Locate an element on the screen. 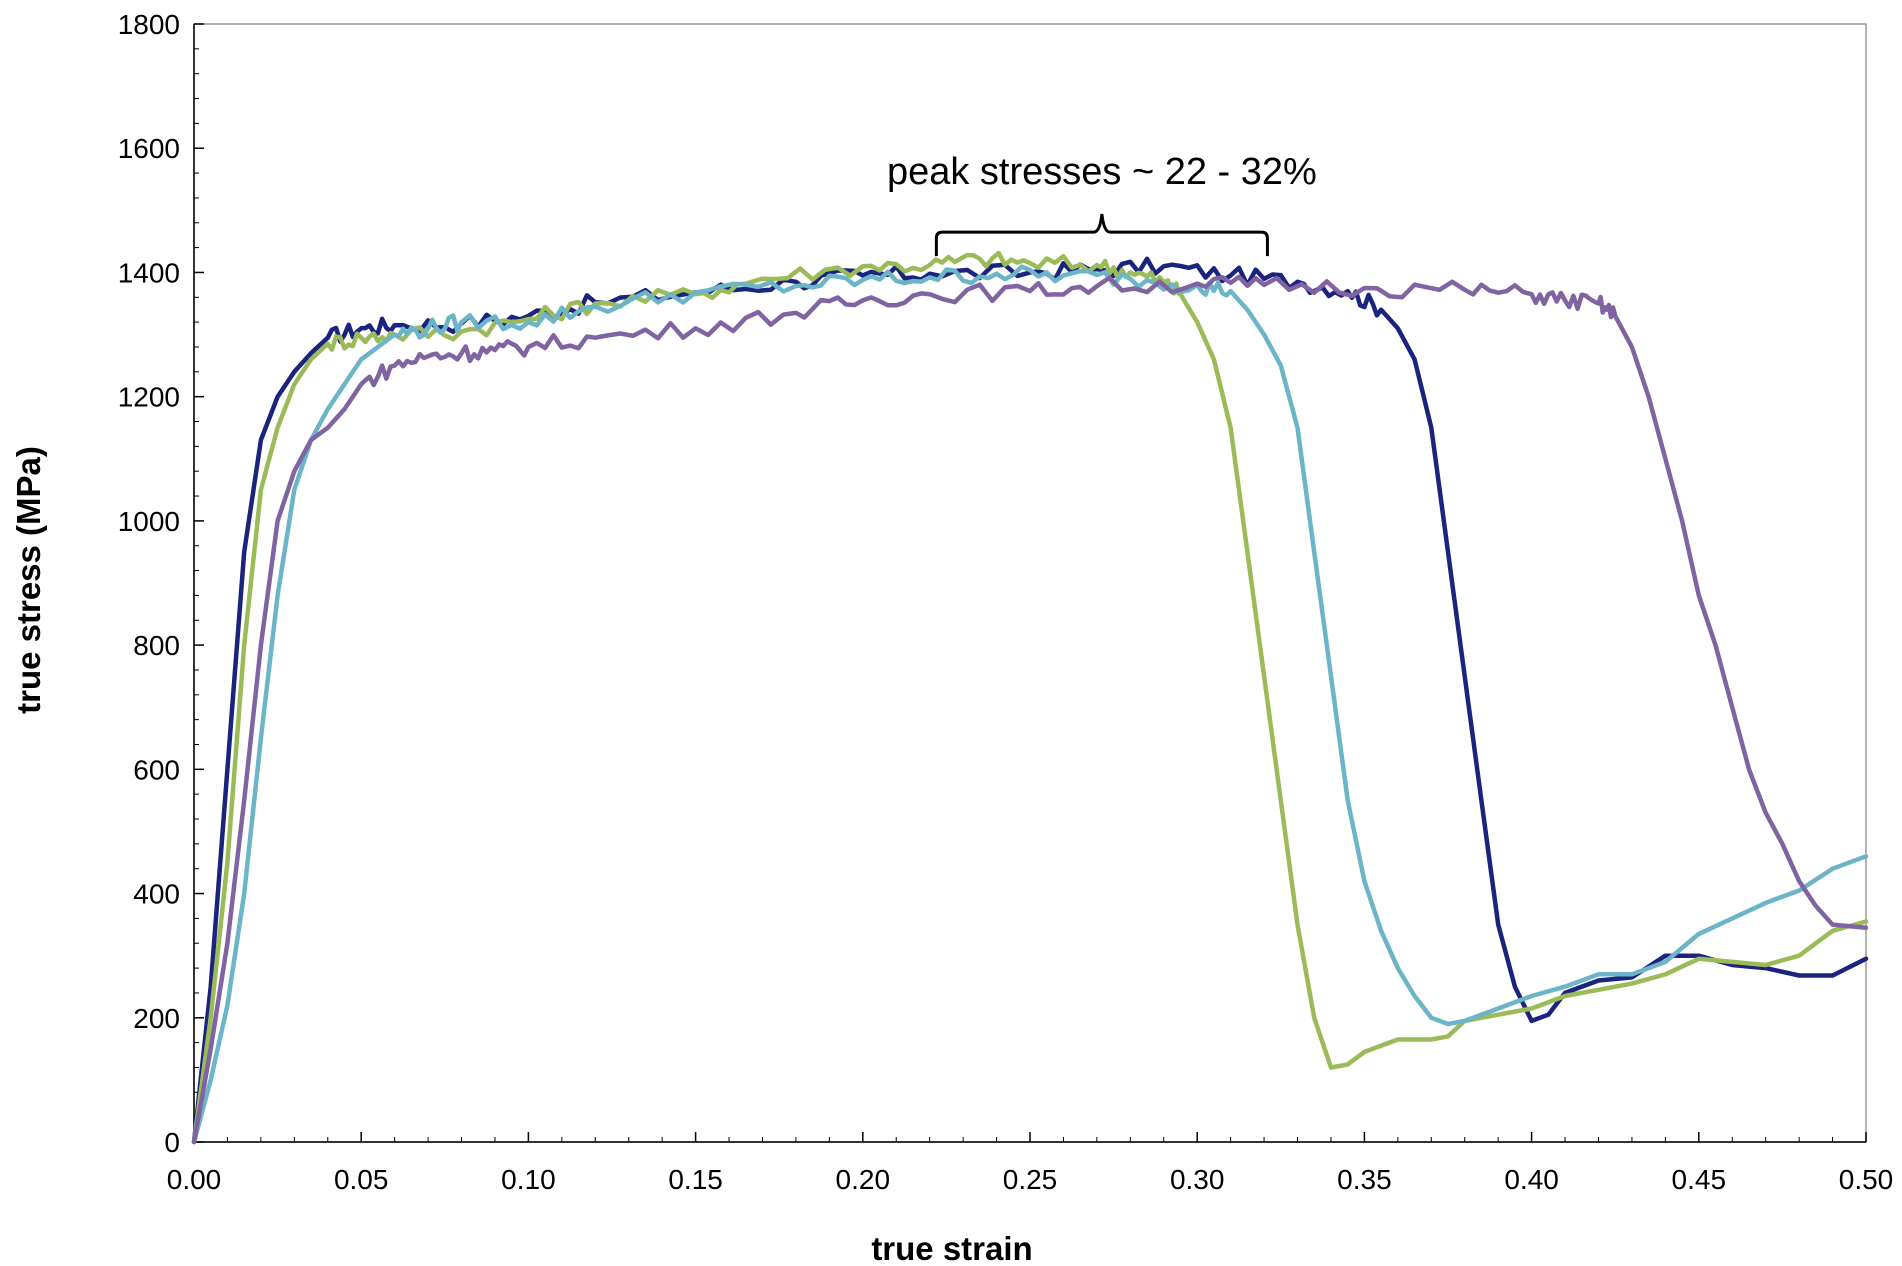  x-tick-label: 0.10 is located at coordinates (528, 1179).